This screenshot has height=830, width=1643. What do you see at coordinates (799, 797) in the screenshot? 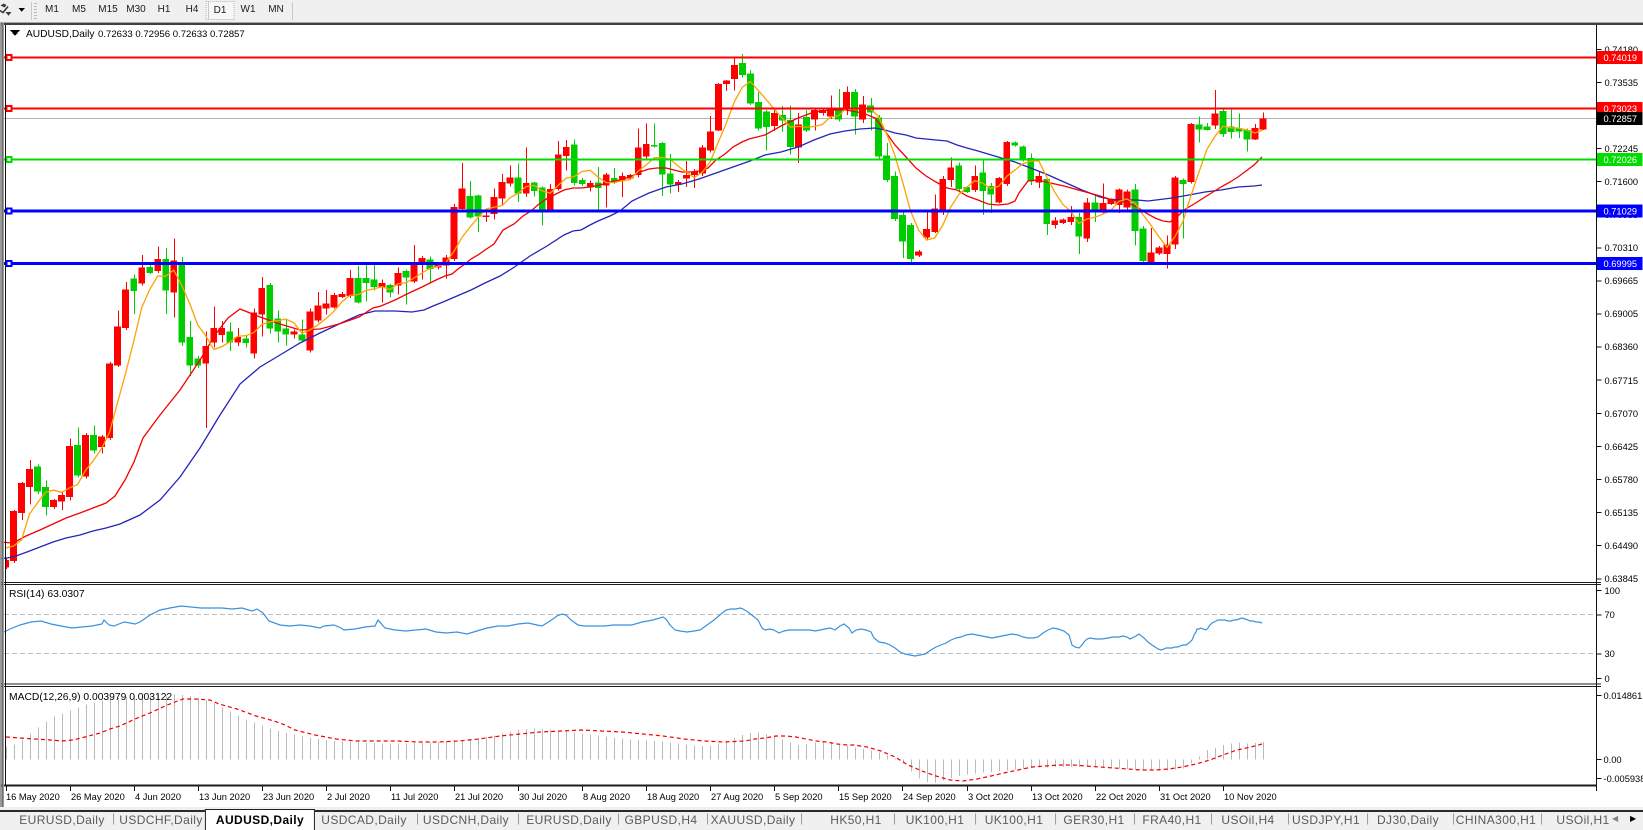
I see `svg-text: 5 Sep 2020` at bounding box center [799, 797].